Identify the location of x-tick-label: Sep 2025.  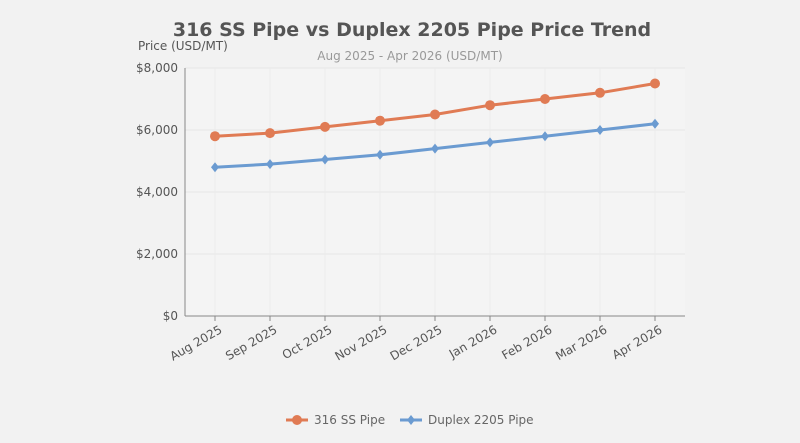
(251, 342).